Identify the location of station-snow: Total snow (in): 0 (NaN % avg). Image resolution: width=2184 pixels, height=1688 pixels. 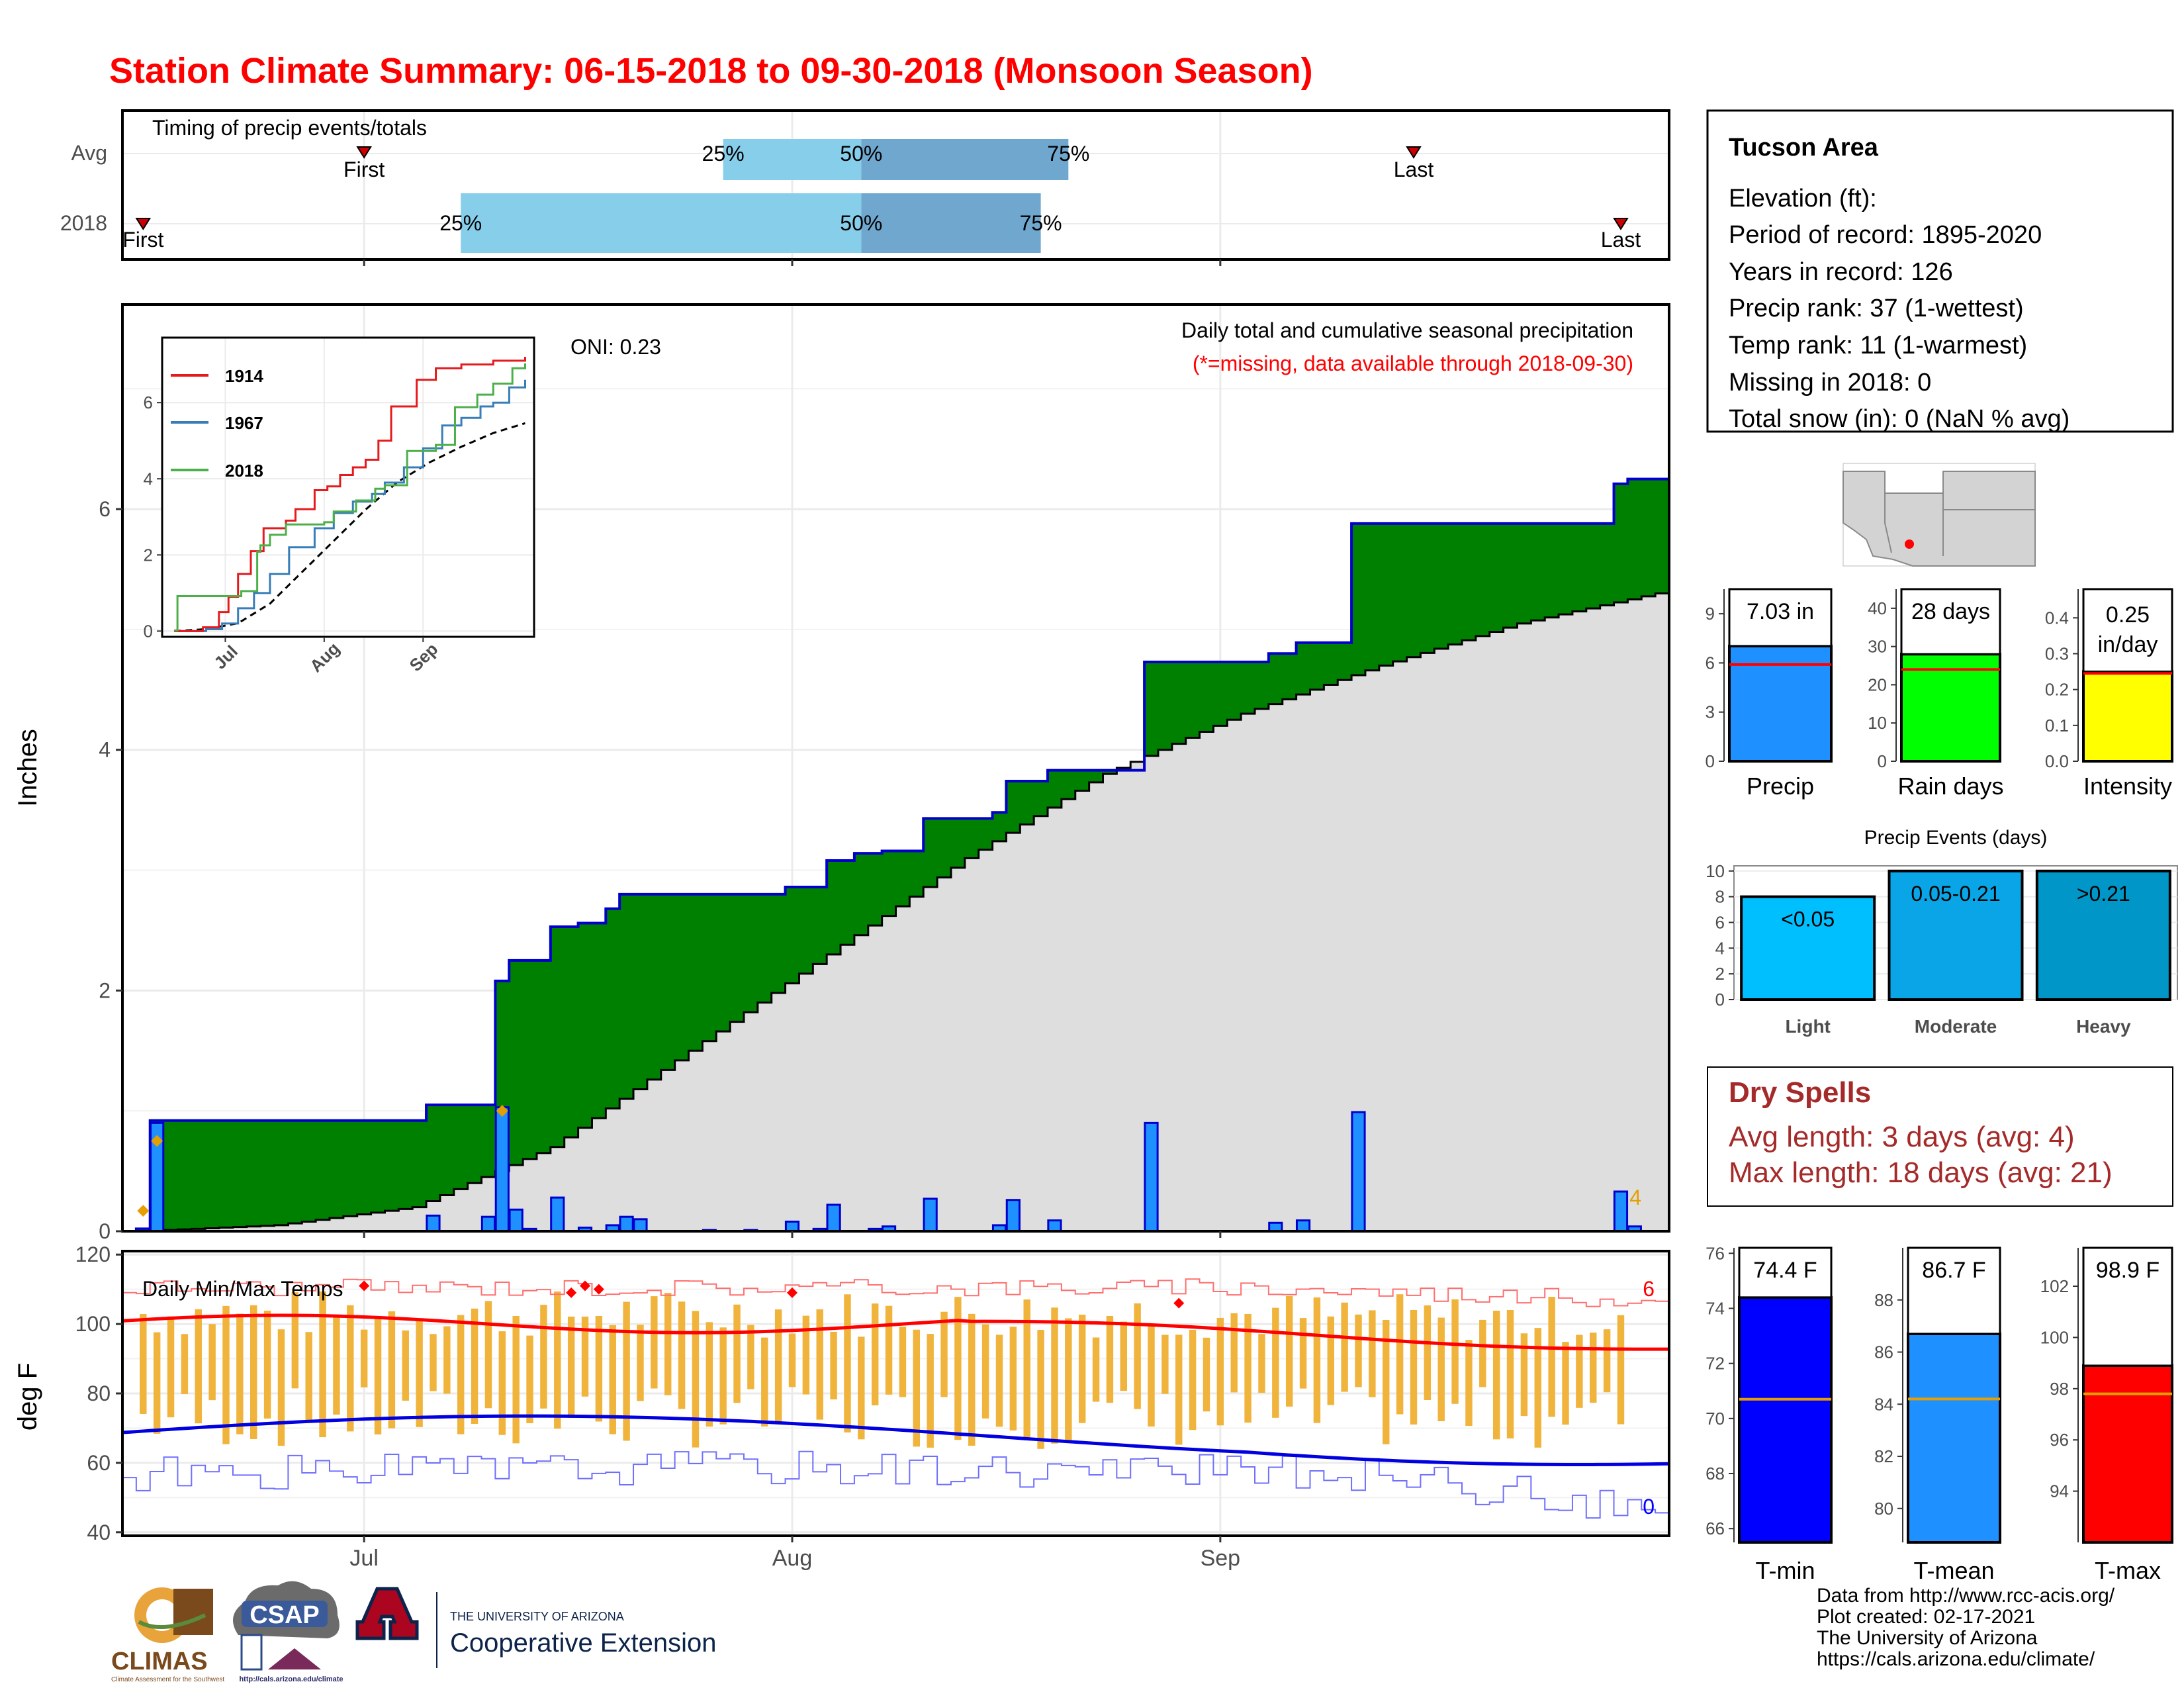
(1900, 419).